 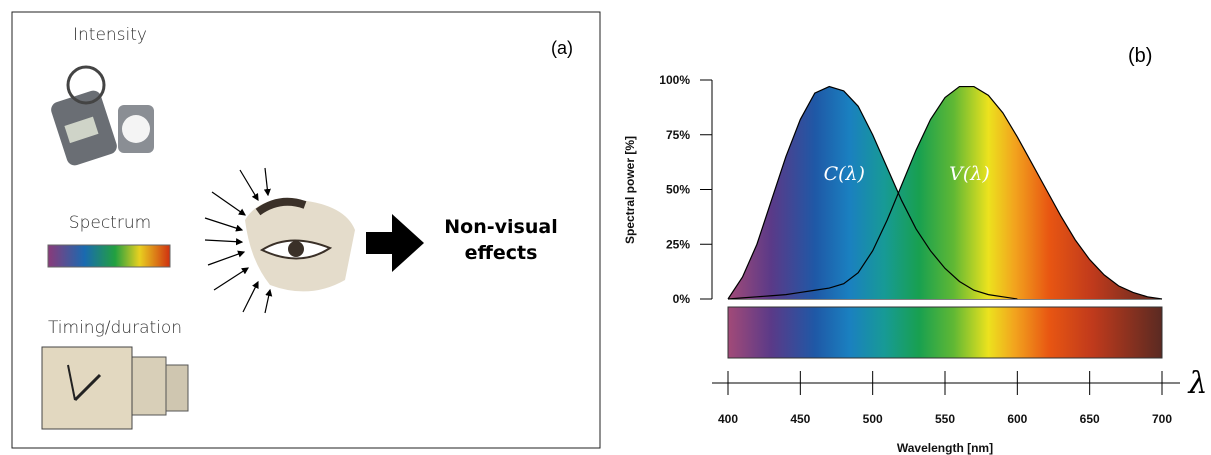 What do you see at coordinates (102, 115) in the screenshot?
I see `light-meter-icon` at bounding box center [102, 115].